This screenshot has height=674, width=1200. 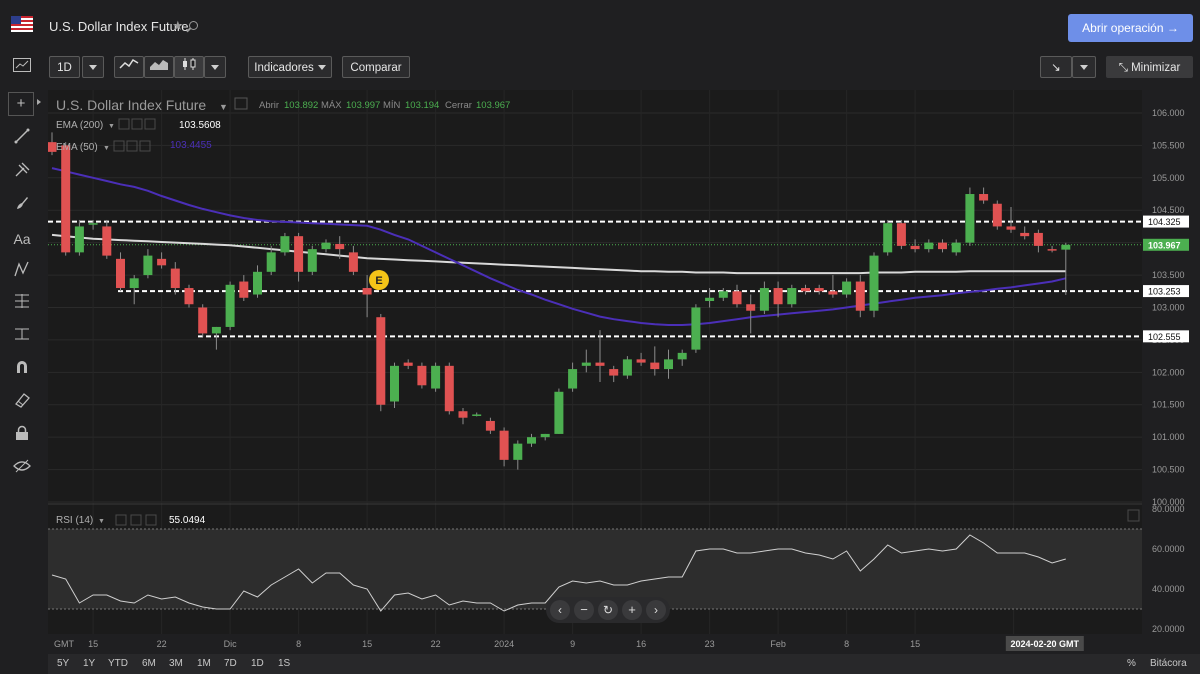 I want to click on range-button: 7D, so click(x=230, y=663).